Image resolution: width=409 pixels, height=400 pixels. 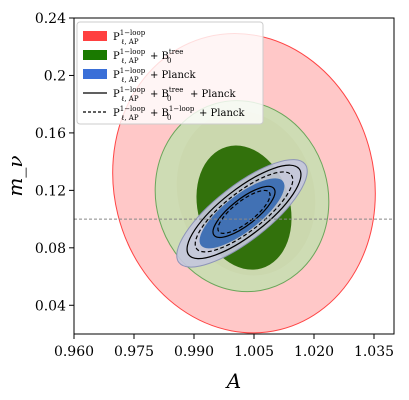 What do you see at coordinates (254, 352) in the screenshot?
I see `x-tick-label: 1.005` at bounding box center [254, 352].